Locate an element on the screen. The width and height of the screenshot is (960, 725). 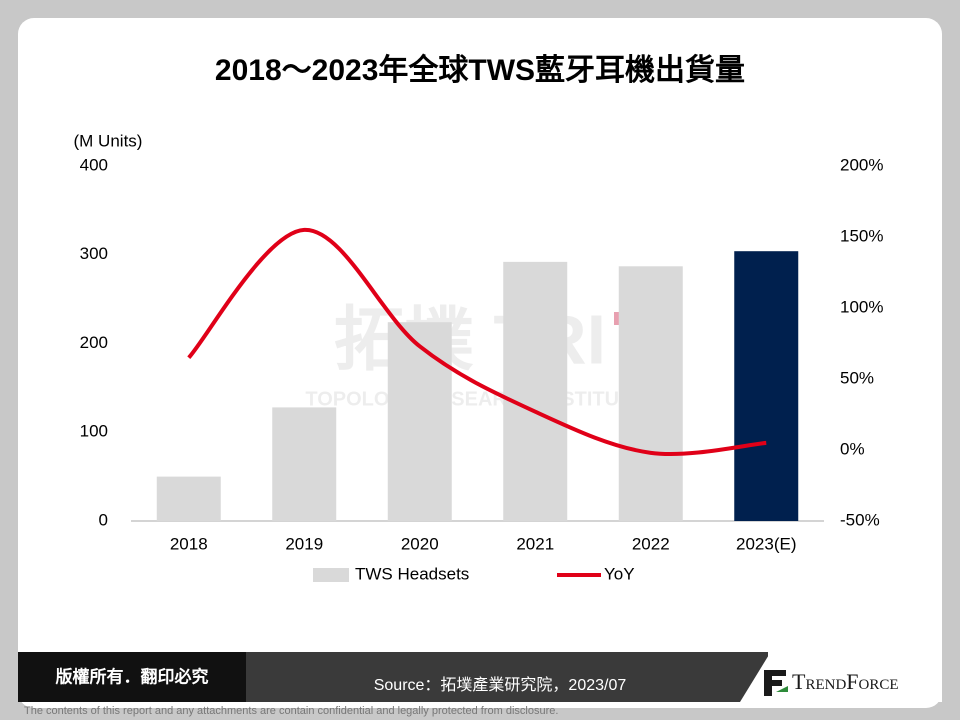
logo-accent is located at coordinates (782, 689).